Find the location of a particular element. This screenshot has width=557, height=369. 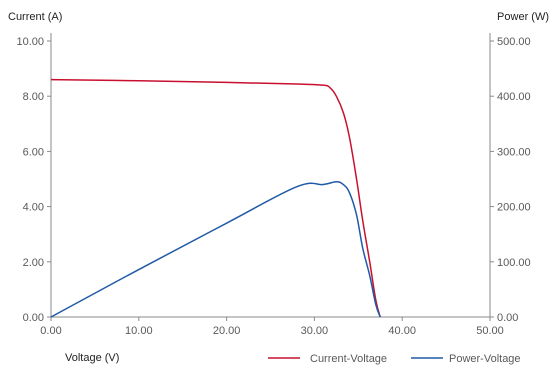

x-tick-label: 0.00 is located at coordinates (50, 331).